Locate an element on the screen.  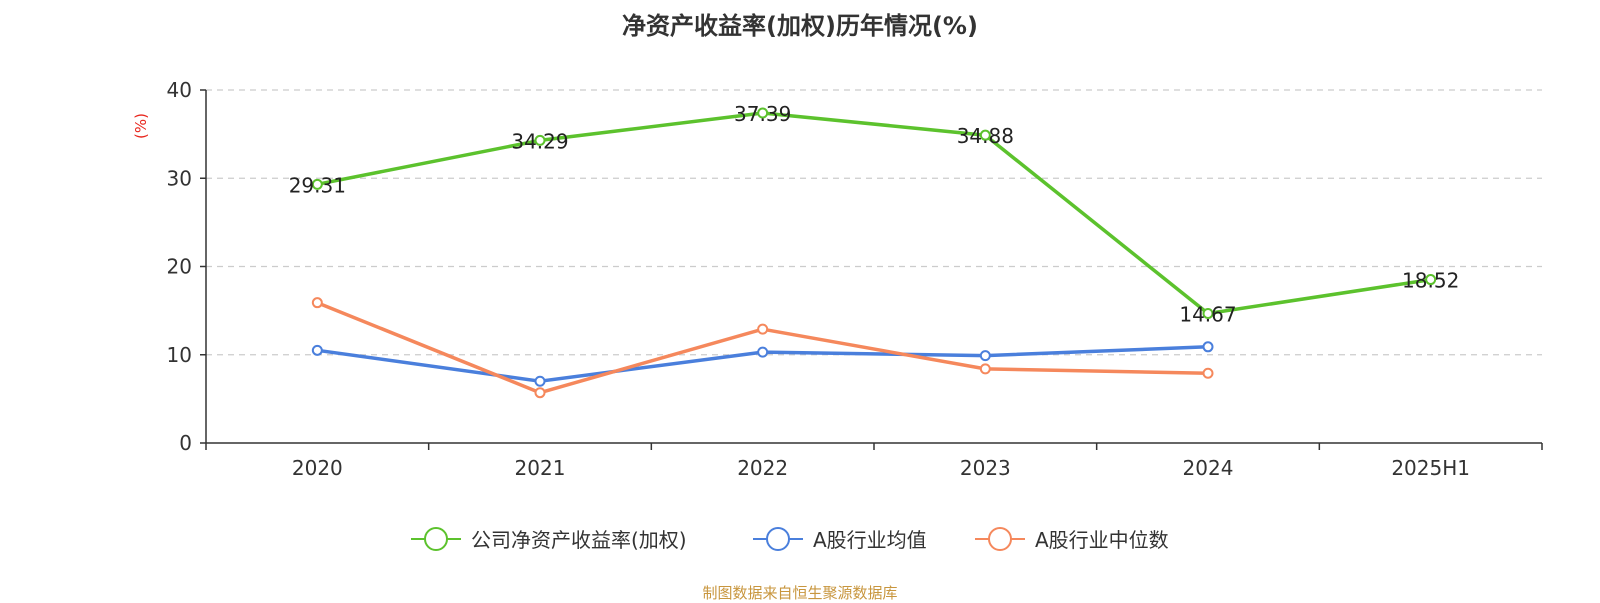
y-tick-label: 30 is located at coordinates (179, 178).